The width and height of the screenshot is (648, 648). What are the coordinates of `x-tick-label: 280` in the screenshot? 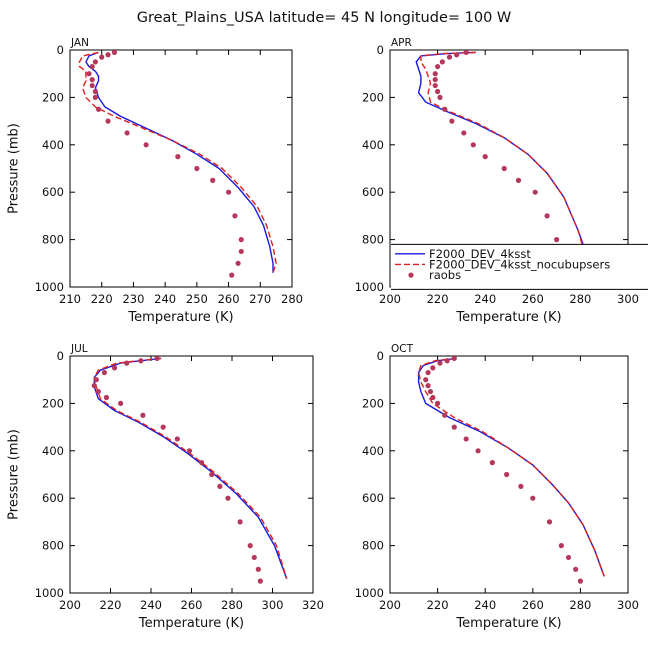 It's located at (292, 299).